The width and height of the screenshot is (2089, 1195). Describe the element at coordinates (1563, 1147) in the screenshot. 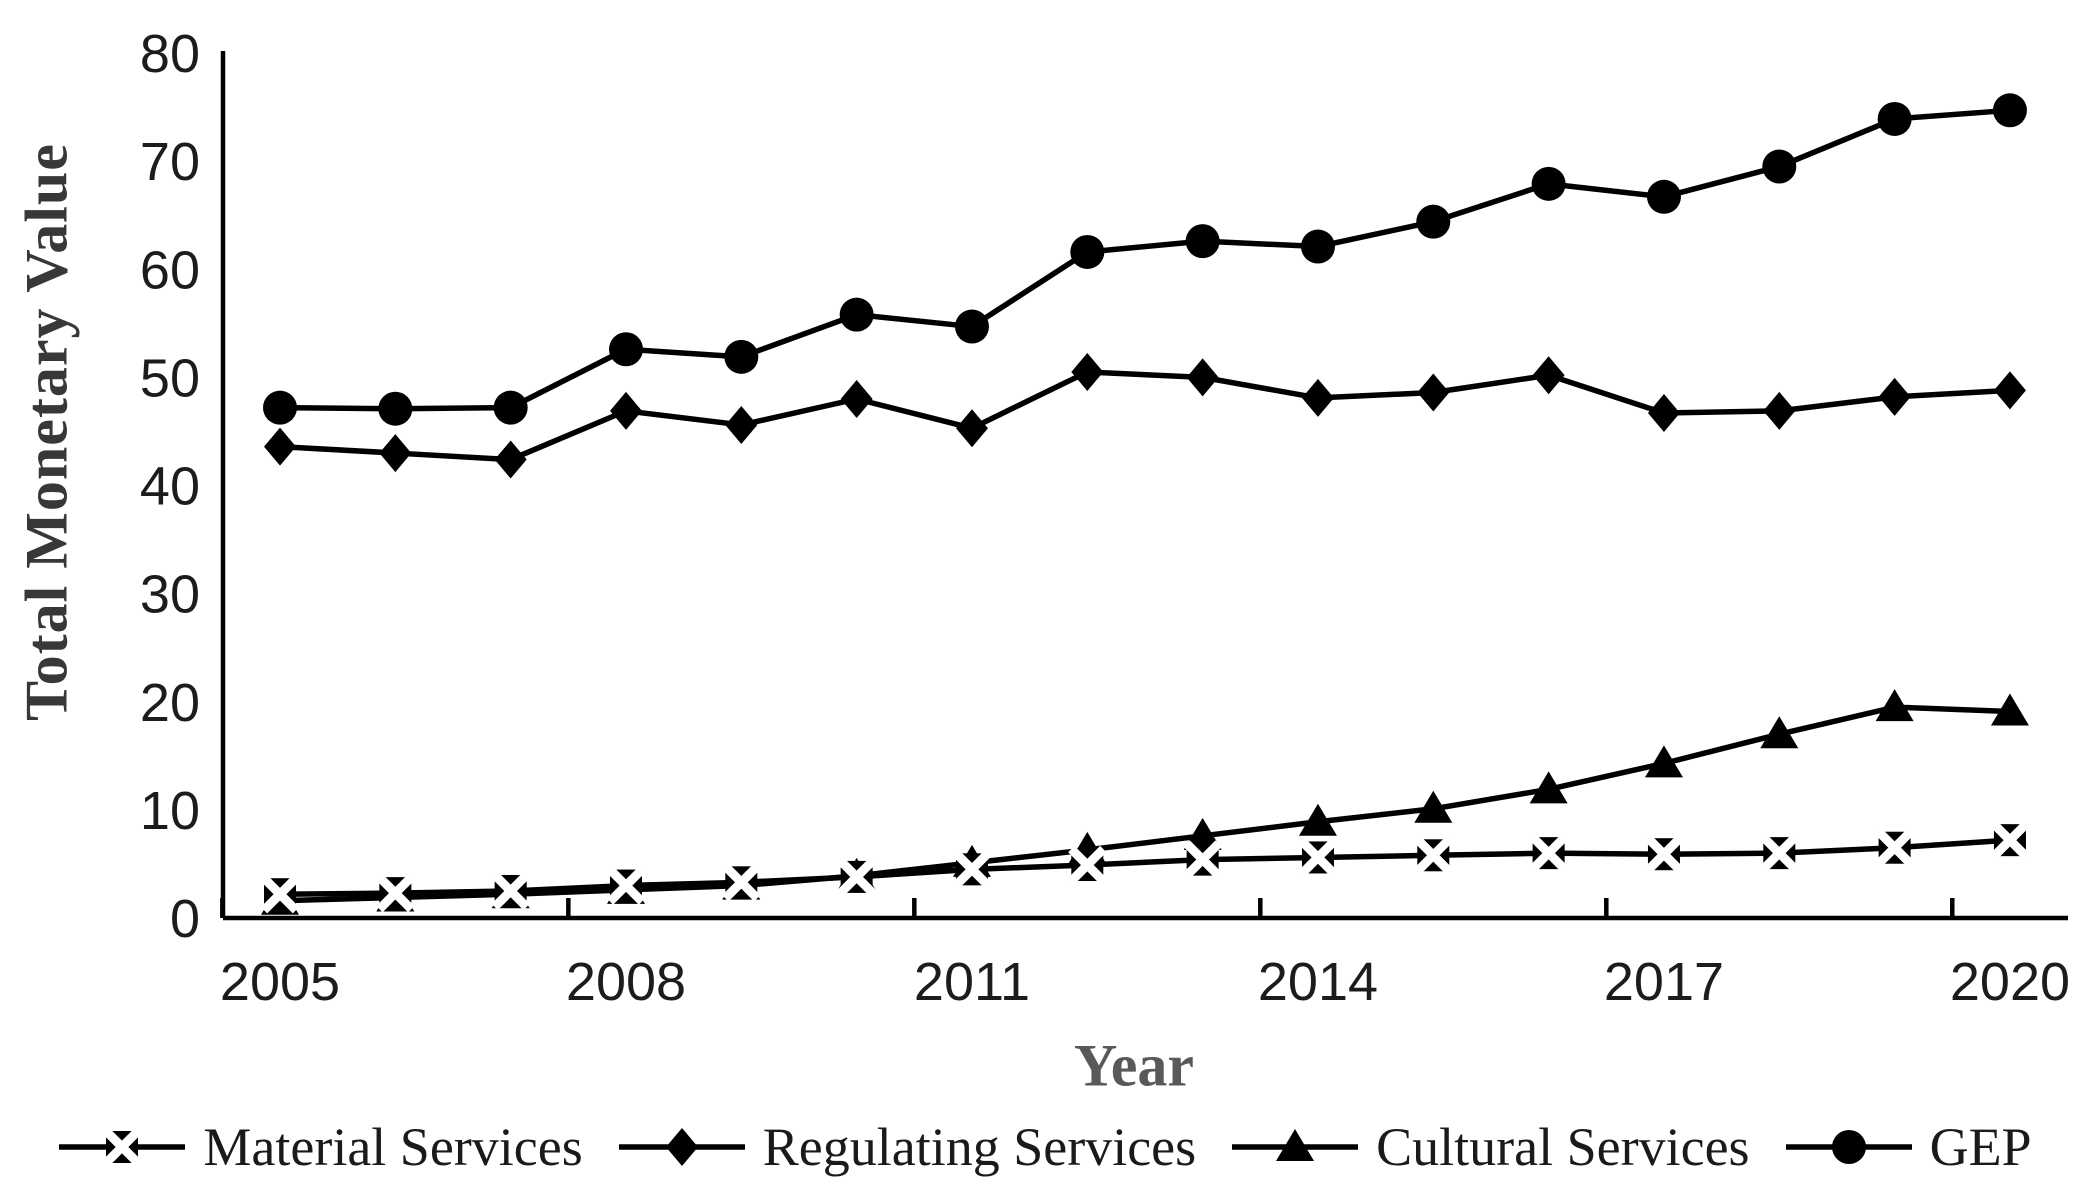

I see `legend-label: Cultural Services` at that location.